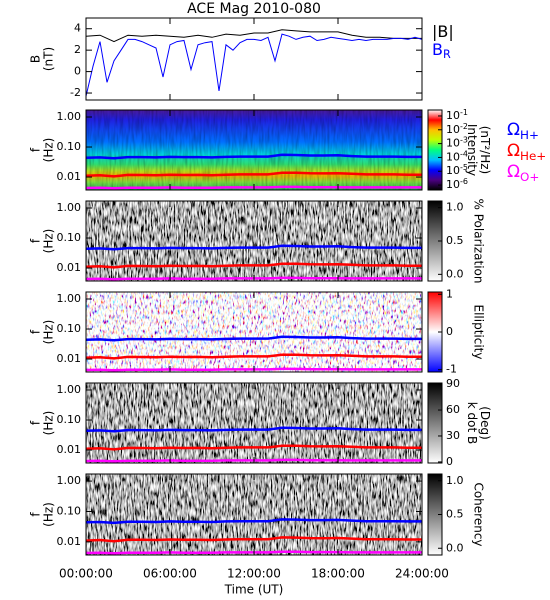 The height and width of the screenshot is (600, 550). I want to click on plot-frame, so click(254, 59).